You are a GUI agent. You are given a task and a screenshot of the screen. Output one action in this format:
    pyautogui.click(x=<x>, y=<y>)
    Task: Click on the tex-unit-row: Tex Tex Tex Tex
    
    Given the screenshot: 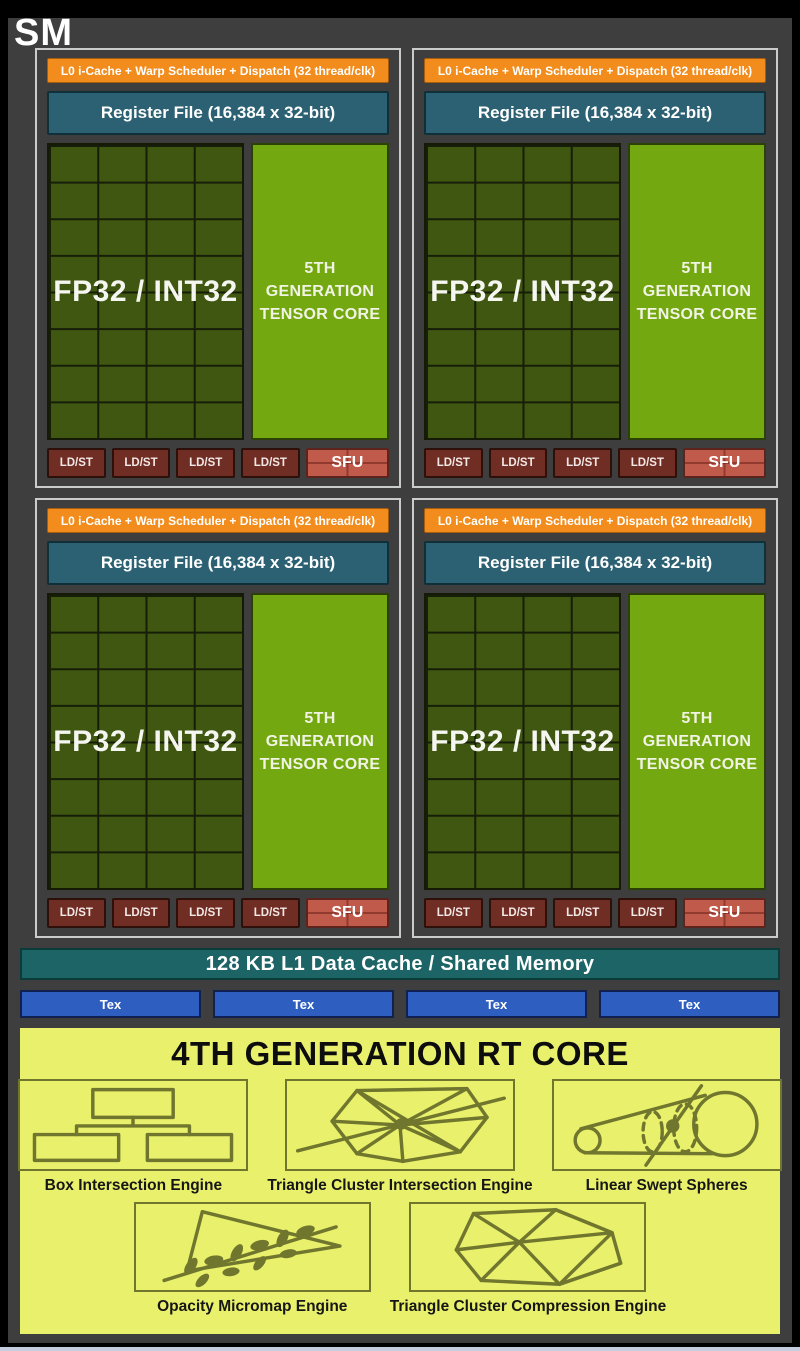 What is the action you would take?
    pyautogui.click(x=400, y=1004)
    